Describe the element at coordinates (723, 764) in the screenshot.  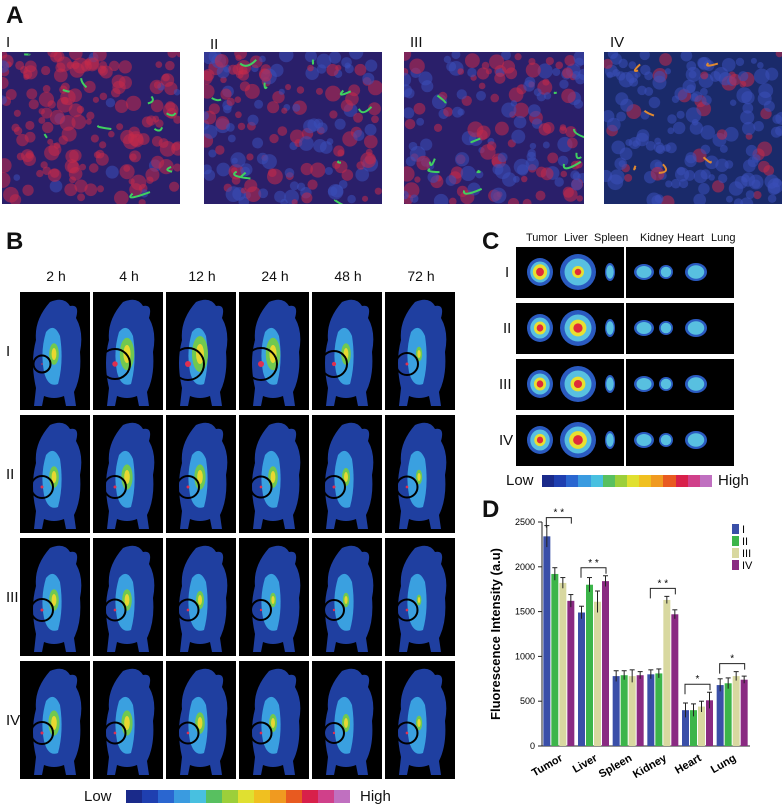
I see `x-tick-label: Lung` at that location.